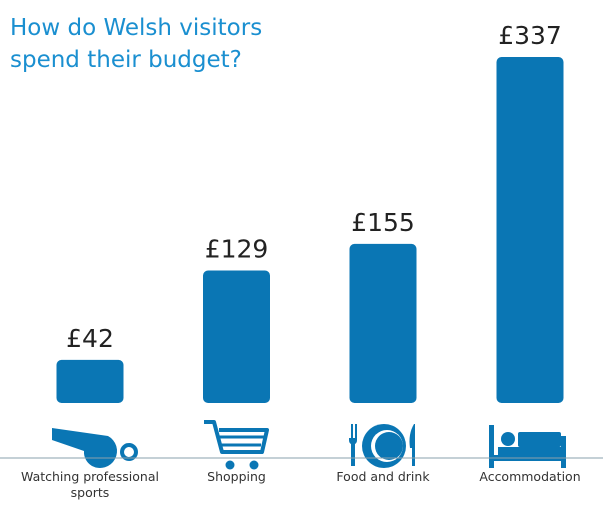 The width and height of the screenshot is (603, 532). Describe the element at coordinates (90, 484) in the screenshot. I see `category-label: Watching professional sports` at that location.